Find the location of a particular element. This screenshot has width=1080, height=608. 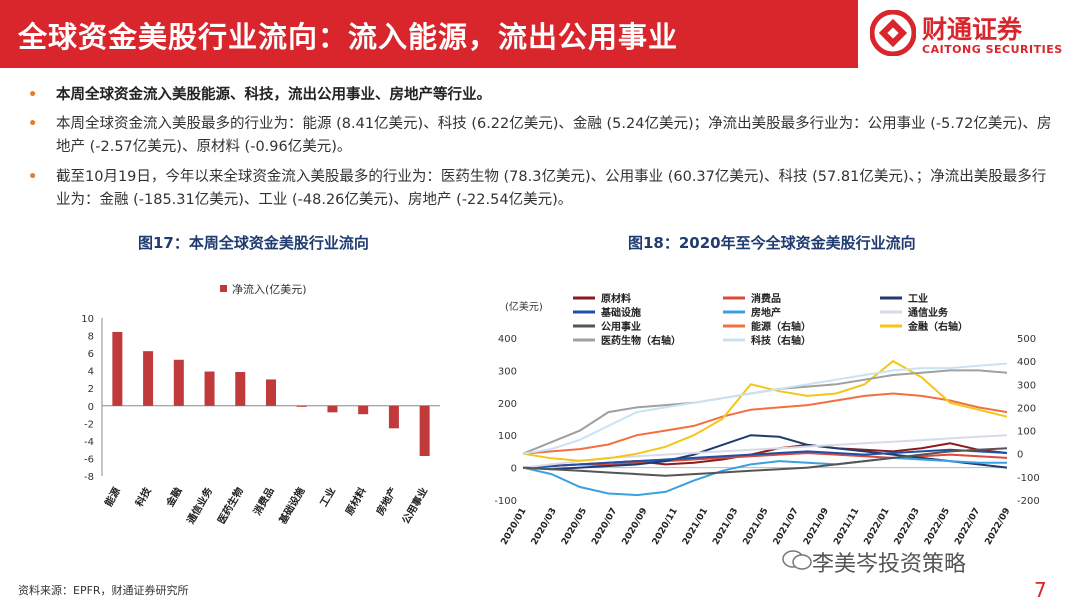

x-tick-label: 工业 is located at coordinates (327, 497).